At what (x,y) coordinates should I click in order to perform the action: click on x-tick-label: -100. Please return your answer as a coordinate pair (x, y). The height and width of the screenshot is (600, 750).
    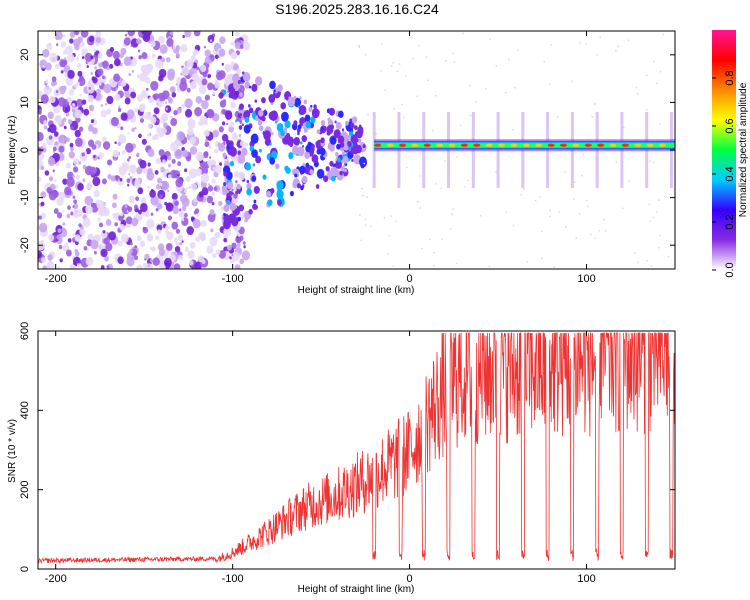
    Looking at the image, I should click on (233, 579).